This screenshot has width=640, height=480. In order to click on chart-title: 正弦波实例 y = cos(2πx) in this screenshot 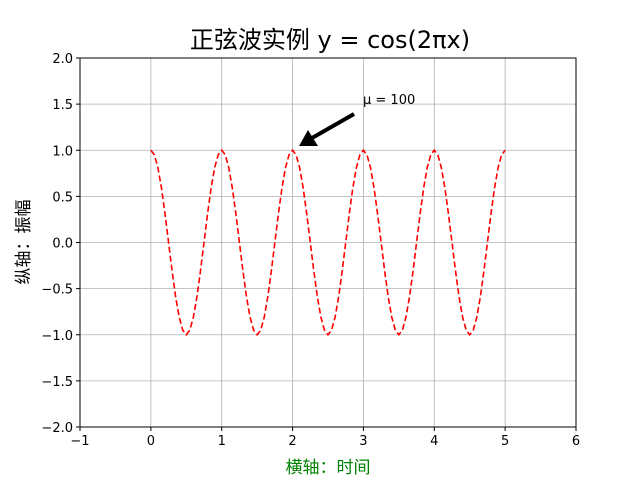, I will do `click(330, 40)`.